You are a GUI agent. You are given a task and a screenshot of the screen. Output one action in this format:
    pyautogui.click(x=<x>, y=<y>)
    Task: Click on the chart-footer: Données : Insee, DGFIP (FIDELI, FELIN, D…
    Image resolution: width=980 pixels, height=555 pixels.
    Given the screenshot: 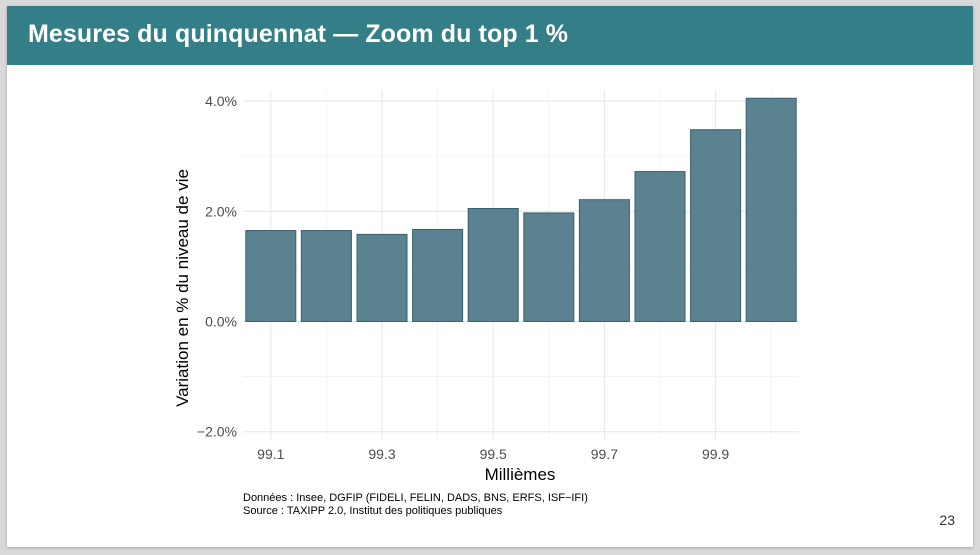 What is the action you would take?
    pyautogui.click(x=415, y=505)
    